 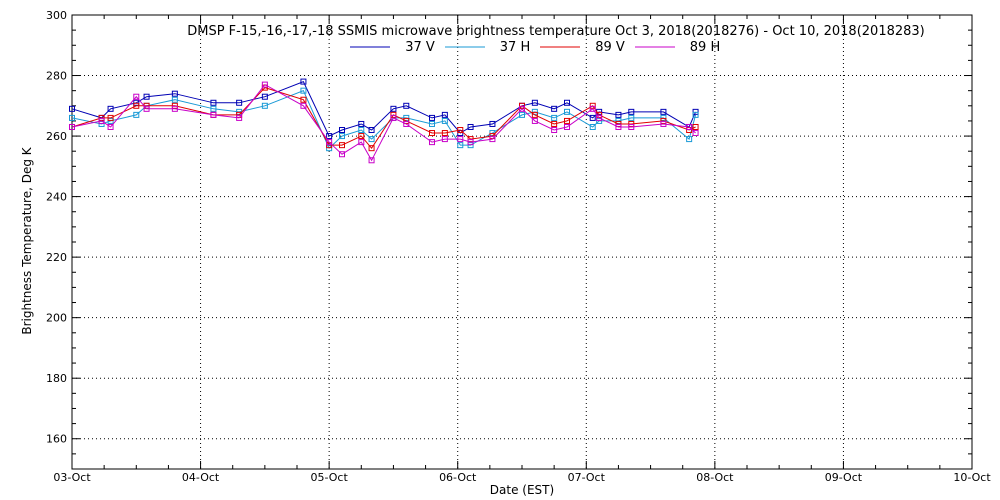 I want to click on y-tick-label: 200, so click(x=56, y=318).